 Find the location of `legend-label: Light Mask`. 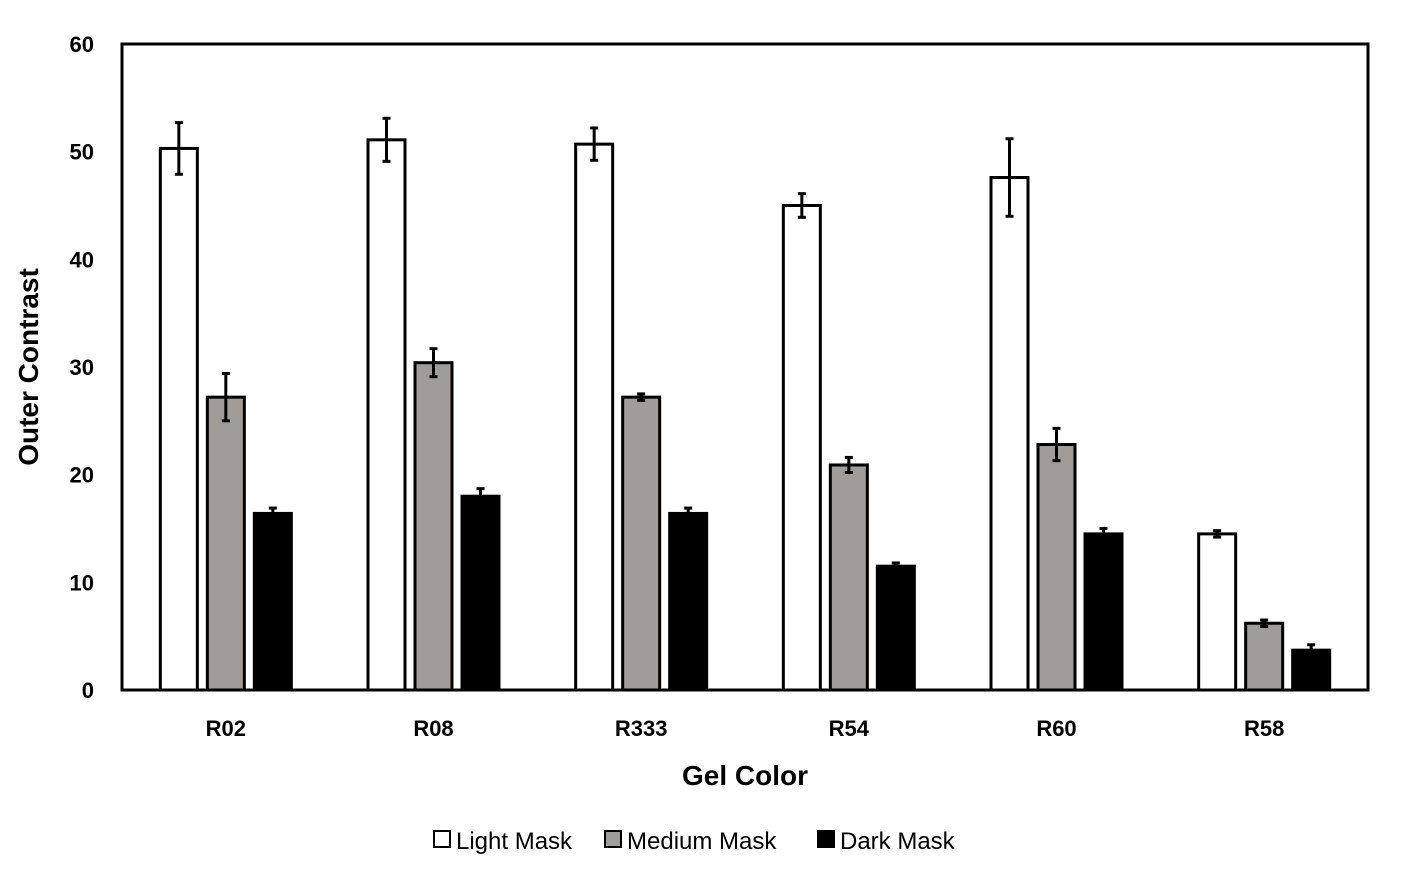

legend-label: Light Mask is located at coordinates (514, 841).